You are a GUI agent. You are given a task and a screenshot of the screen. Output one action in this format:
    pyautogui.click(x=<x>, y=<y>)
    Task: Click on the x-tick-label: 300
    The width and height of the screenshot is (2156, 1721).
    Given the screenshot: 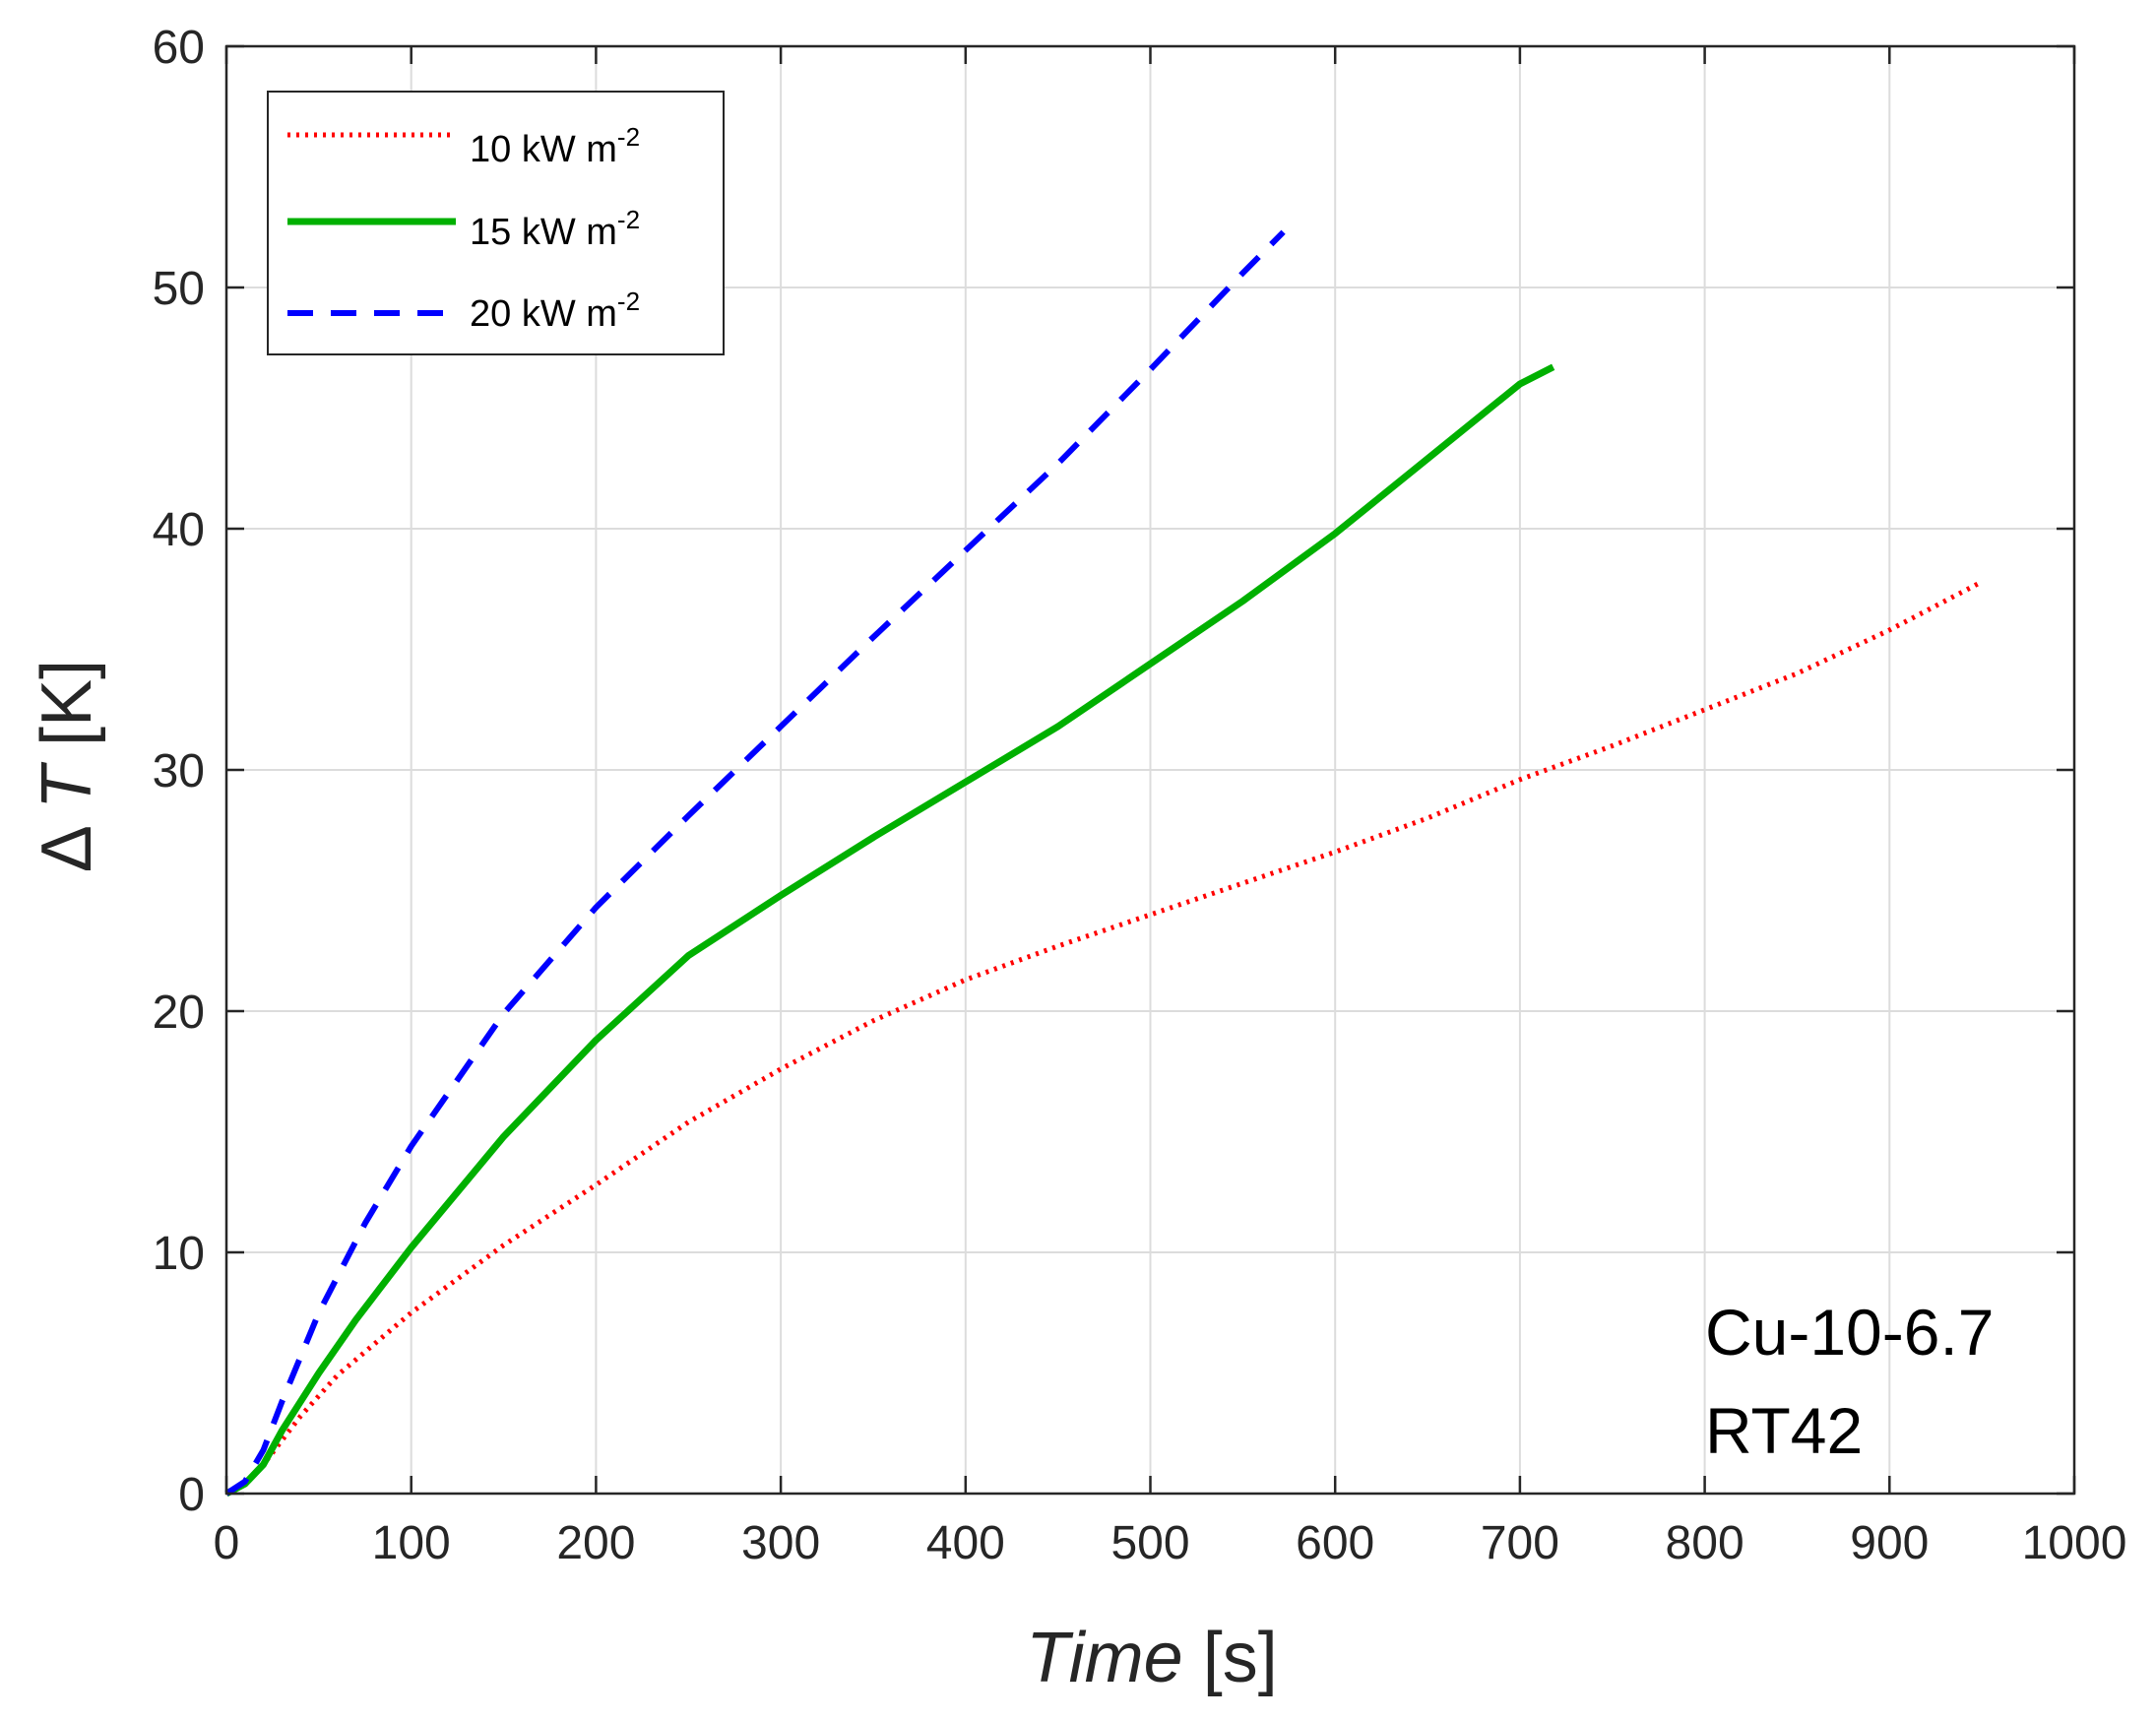 What is the action you would take?
    pyautogui.click(x=780, y=1543)
    